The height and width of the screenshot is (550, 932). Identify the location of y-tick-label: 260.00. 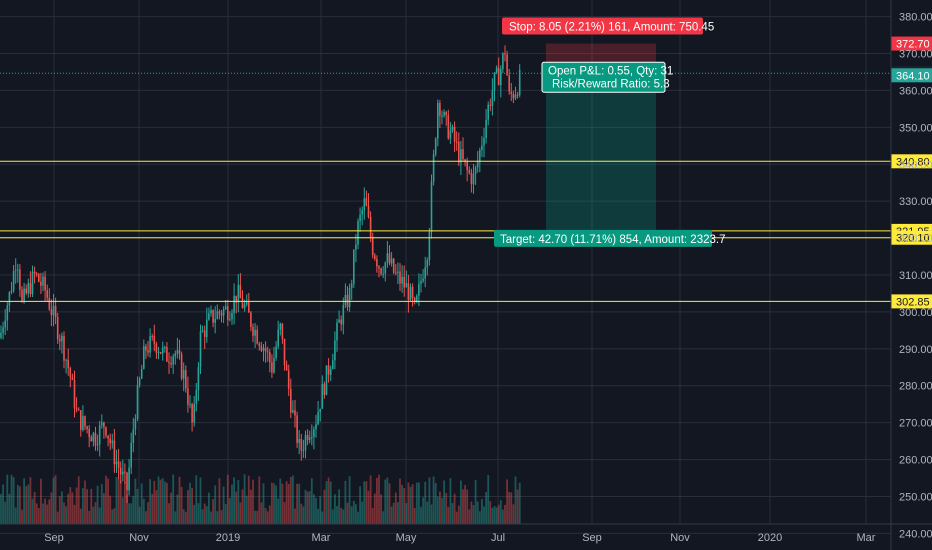
(915, 461).